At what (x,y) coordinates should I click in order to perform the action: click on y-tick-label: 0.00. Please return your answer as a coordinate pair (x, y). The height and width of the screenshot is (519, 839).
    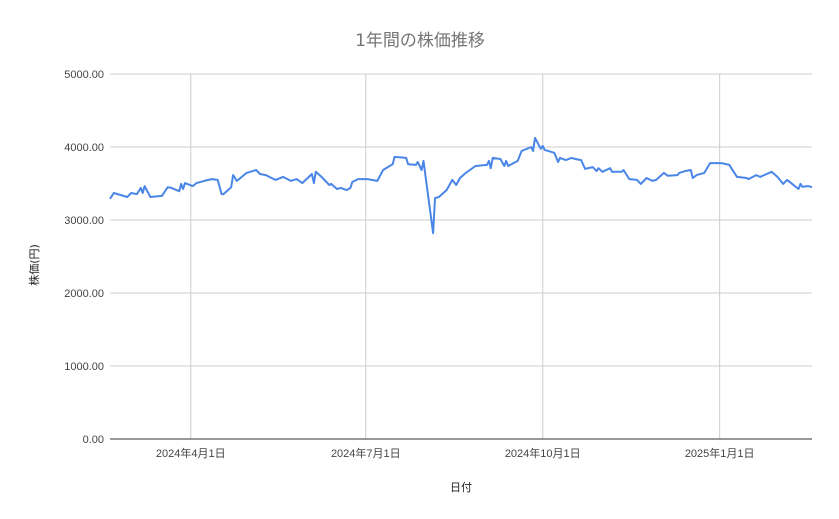
    Looking at the image, I should click on (93, 440).